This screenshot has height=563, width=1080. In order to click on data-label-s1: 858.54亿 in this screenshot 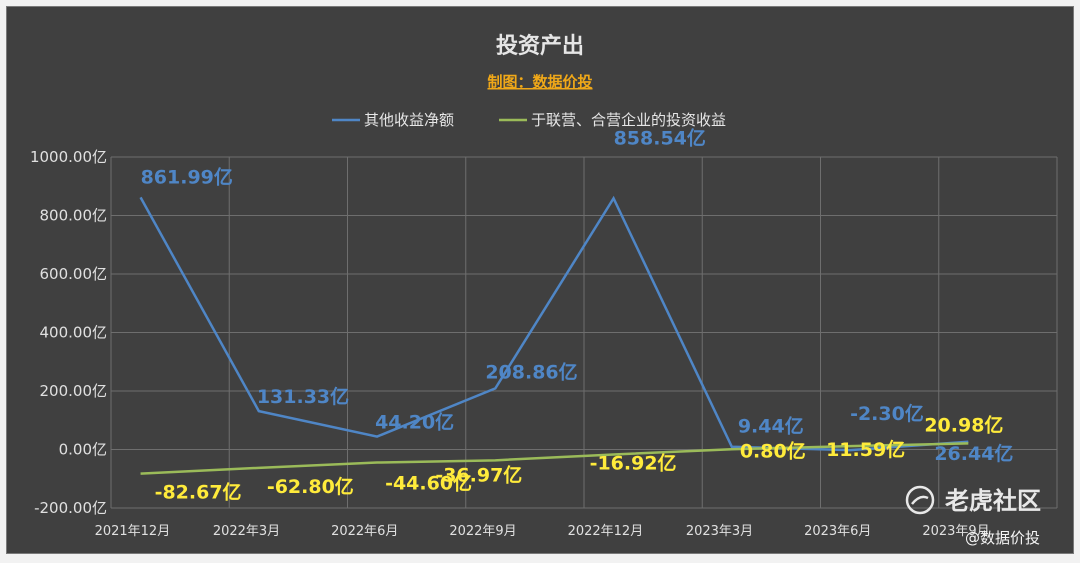, I will do `click(660, 137)`.